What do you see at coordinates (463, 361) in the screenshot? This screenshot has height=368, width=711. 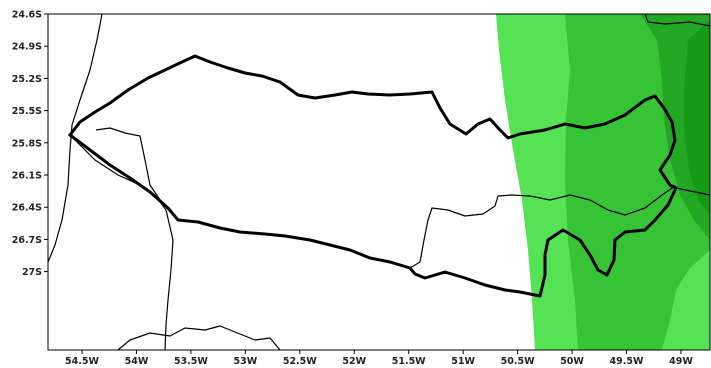 I see `lon-tick-label: 51W` at bounding box center [463, 361].